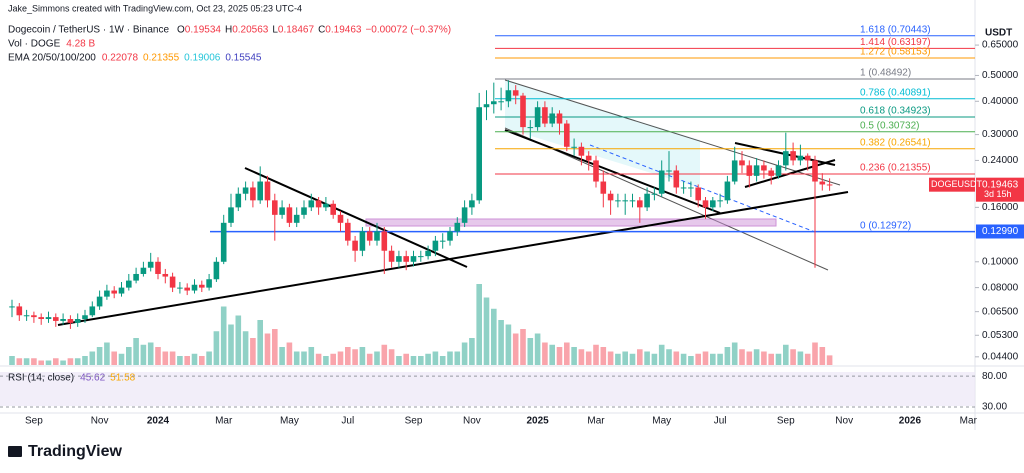 The image size is (1024, 473). Describe the element at coordinates (1000, 287) in the screenshot. I see `y-tick-label: 0.08000` at that location.